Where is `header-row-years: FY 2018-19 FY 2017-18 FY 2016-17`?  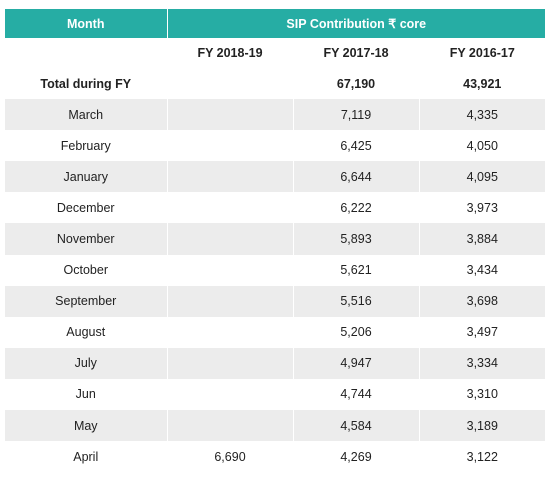 header-row-years: FY 2018-19 FY 2017-18 FY 2016-17 is located at coordinates (275, 53).